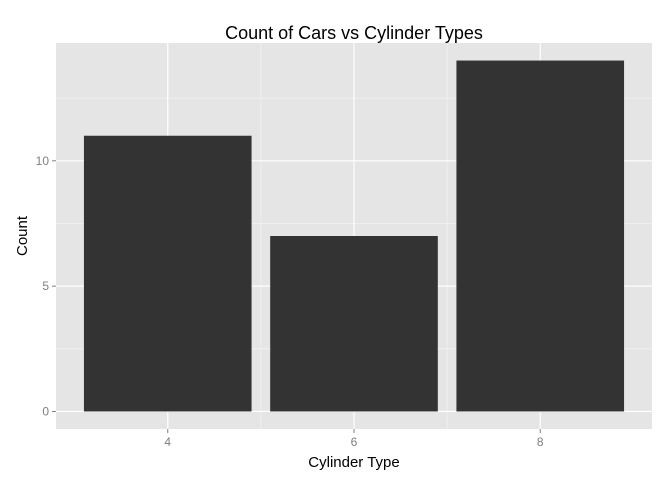 This screenshot has width=672, height=480. I want to click on y-tick-label: 10, so click(43, 161).